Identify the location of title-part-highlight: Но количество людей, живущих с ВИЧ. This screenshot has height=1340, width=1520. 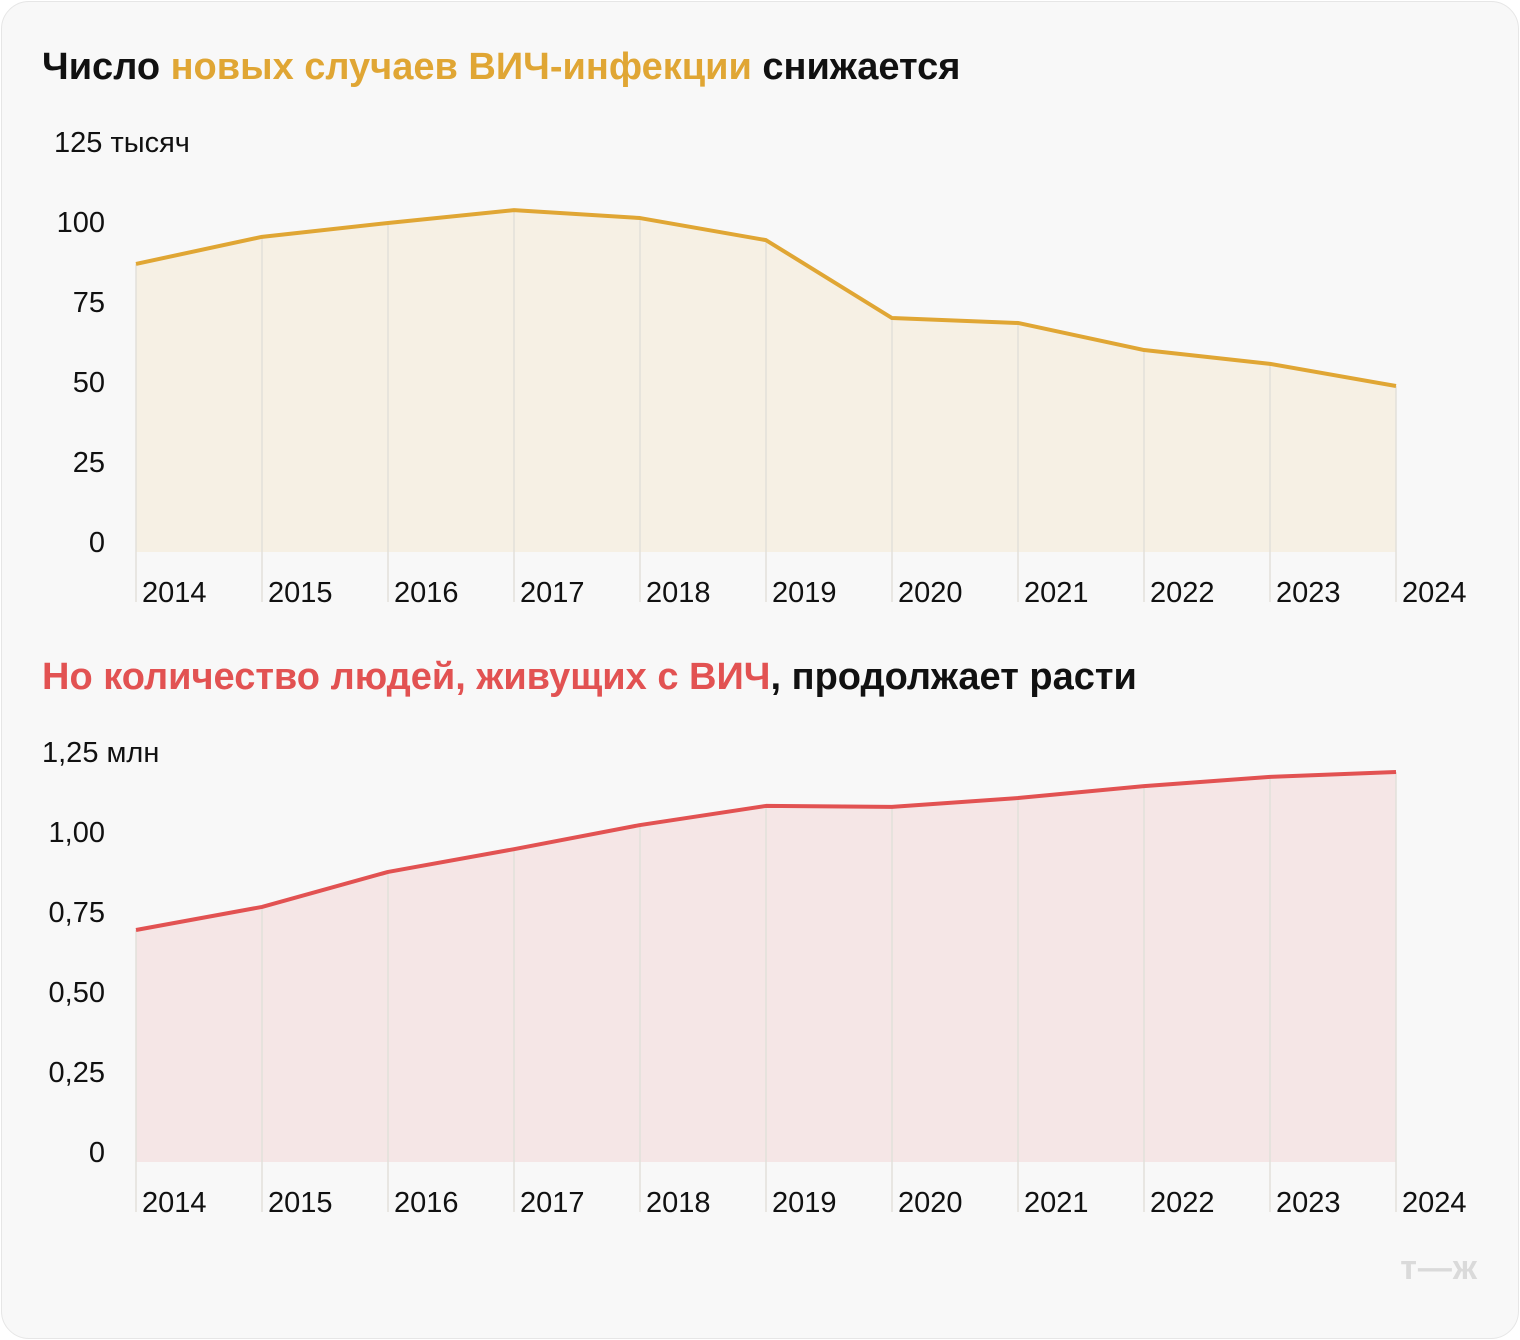
(406, 677).